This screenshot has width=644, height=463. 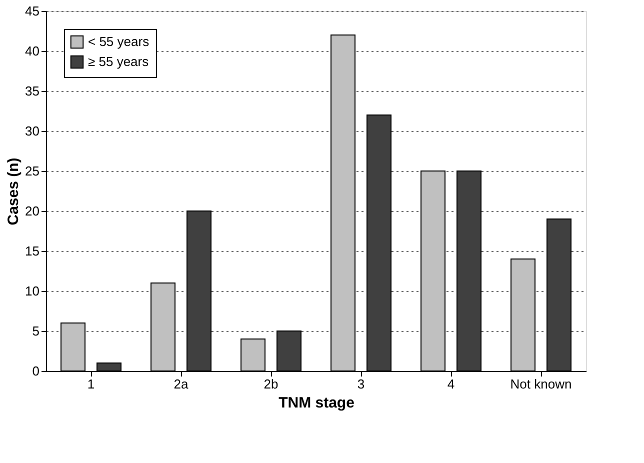 I want to click on y-tick-label: 15, so click(x=32, y=251).